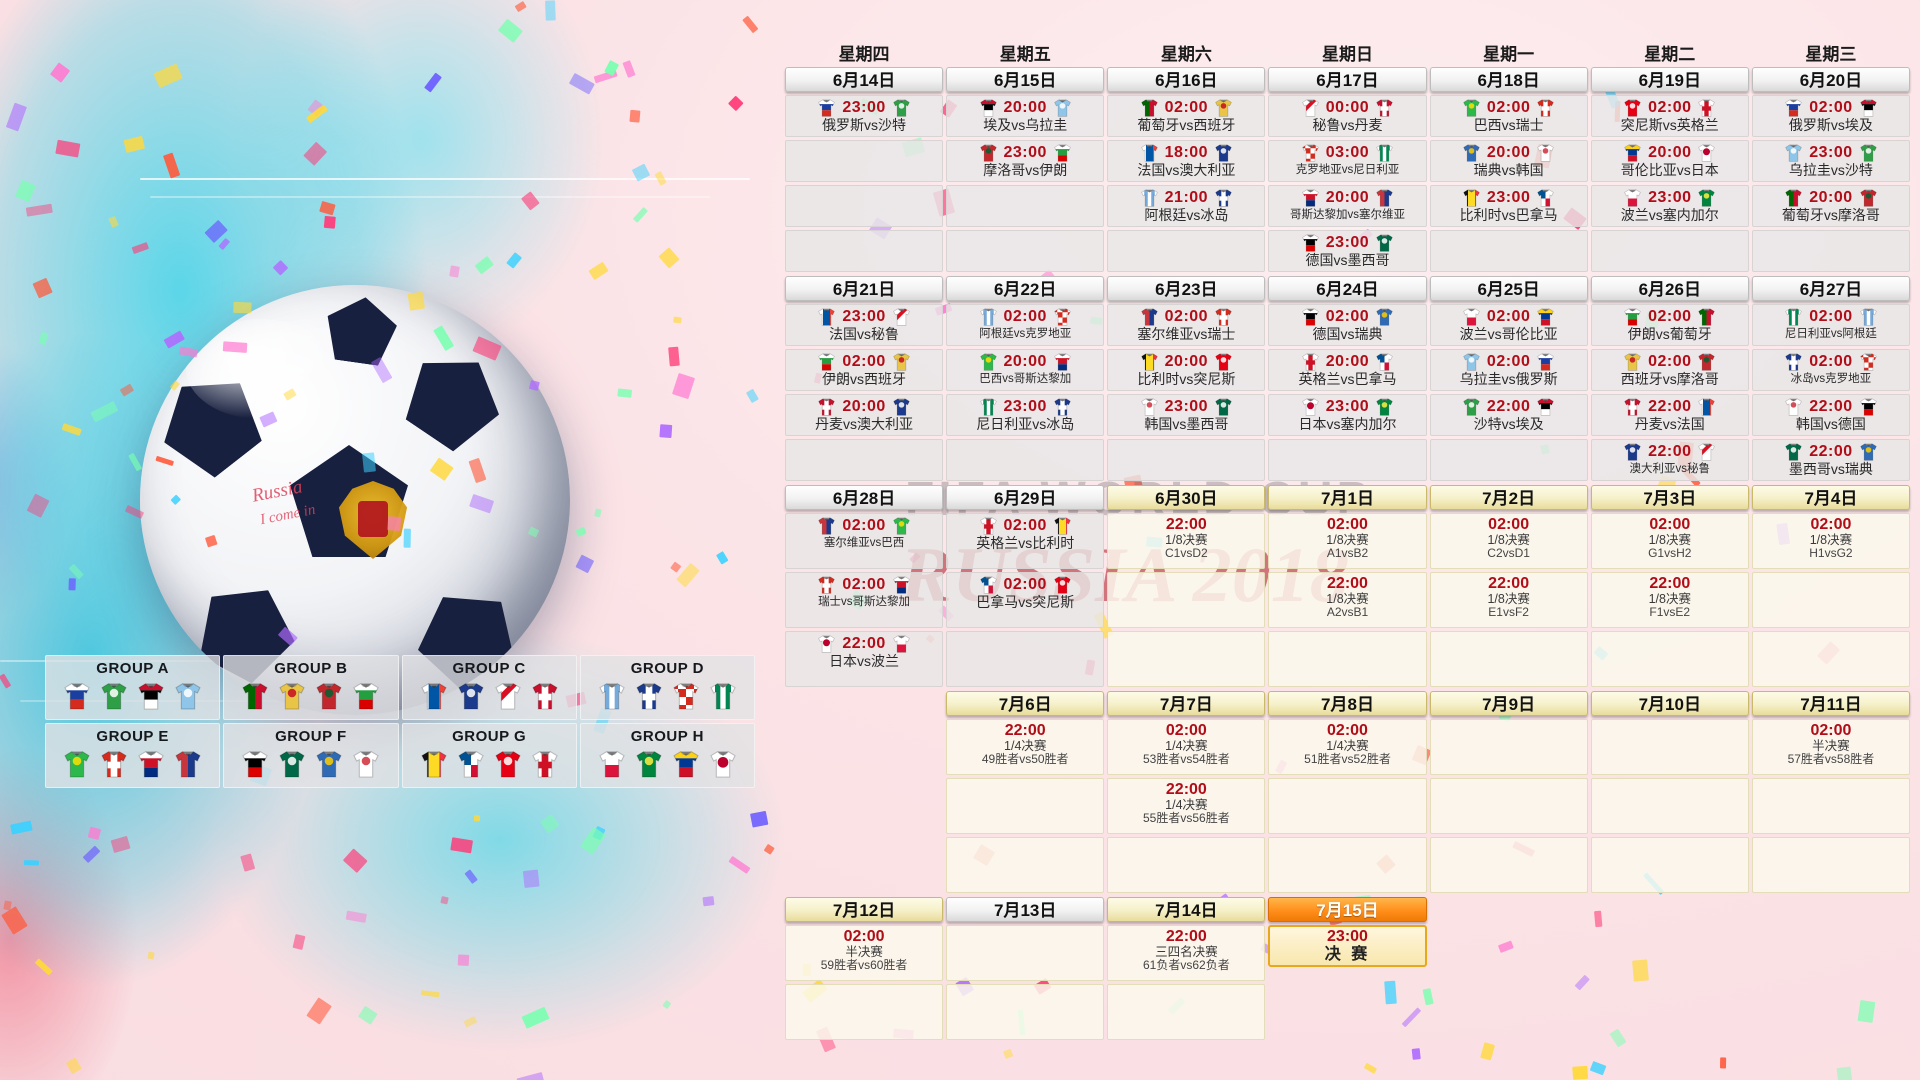 This screenshot has width=1920, height=1080. What do you see at coordinates (667, 687) in the screenshot?
I see `group-box-group-d: GROUP D` at bounding box center [667, 687].